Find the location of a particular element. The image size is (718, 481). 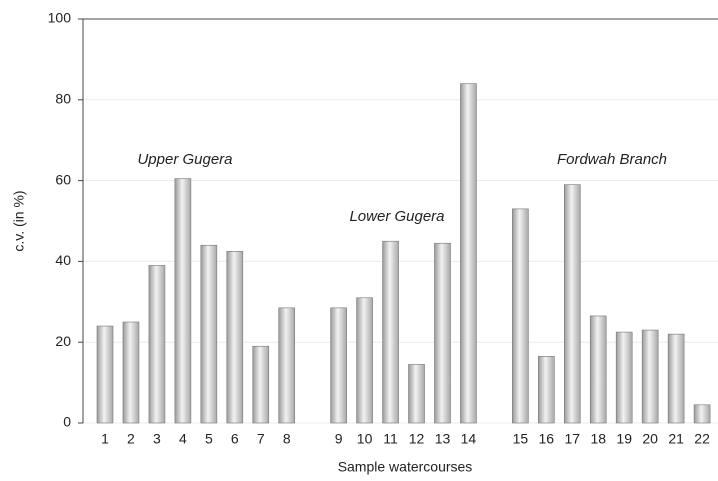

x-tick-label: 21 is located at coordinates (676, 439).